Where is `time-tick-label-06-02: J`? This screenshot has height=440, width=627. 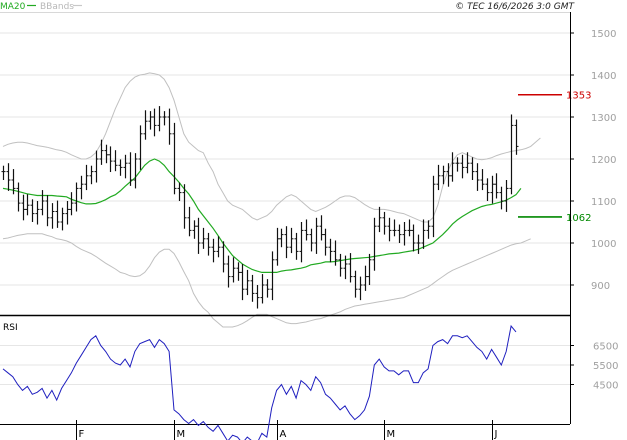 time-tick-label-06-02: J is located at coordinates (496, 434).